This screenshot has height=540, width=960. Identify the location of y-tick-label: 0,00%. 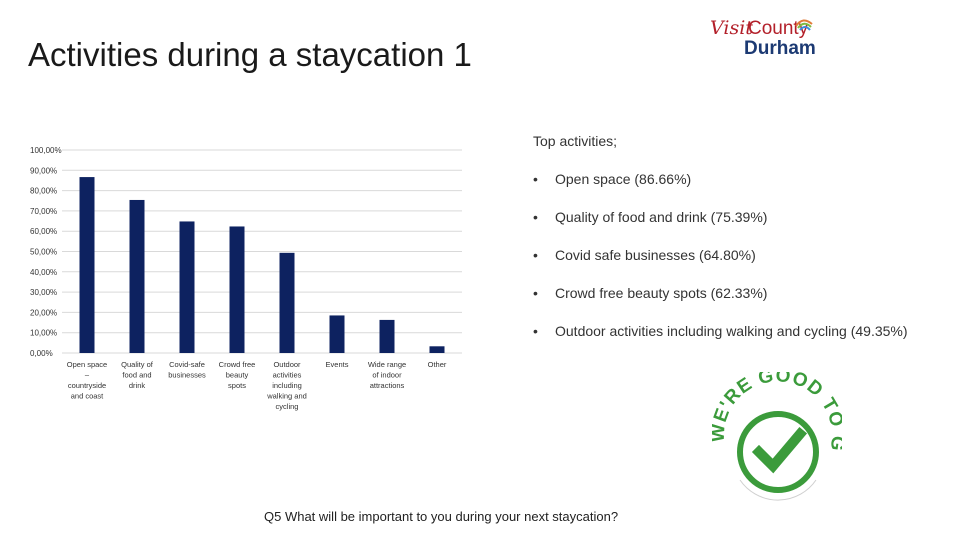
(41, 353).